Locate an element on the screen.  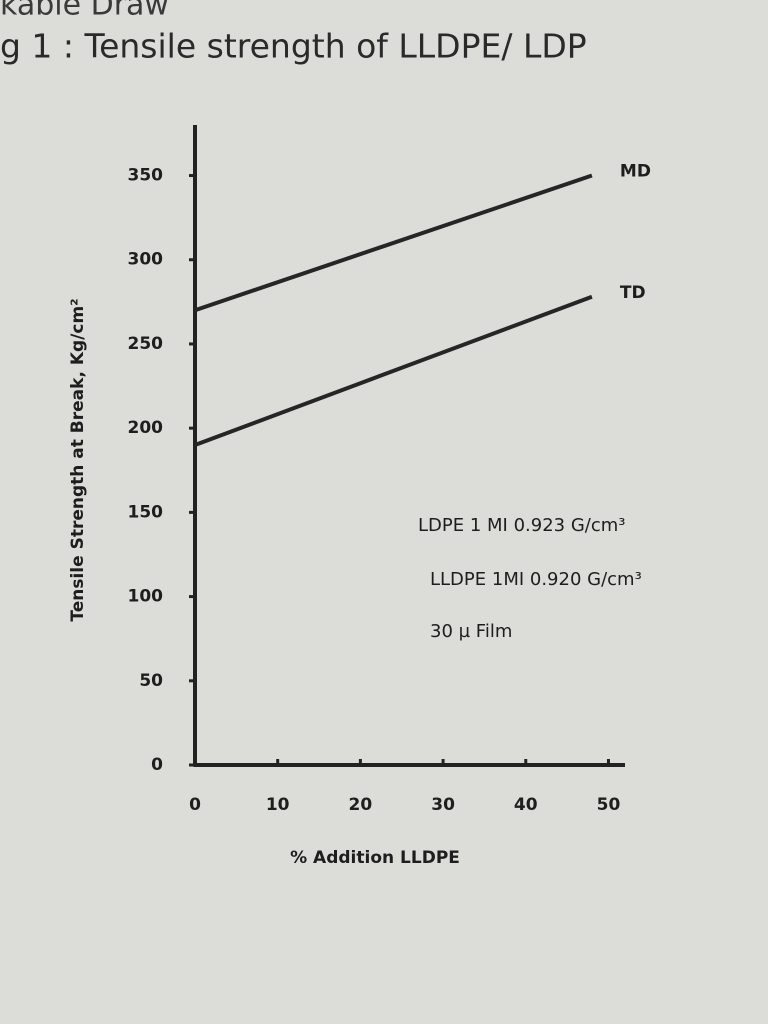
y-tick-label: 0 is located at coordinates (157, 765).